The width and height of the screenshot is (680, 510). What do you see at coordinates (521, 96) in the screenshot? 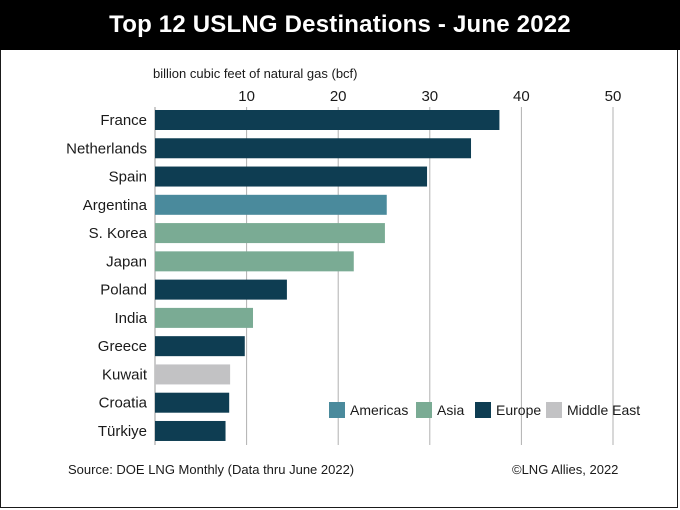
I see `tick-label-40: 40` at bounding box center [521, 96].